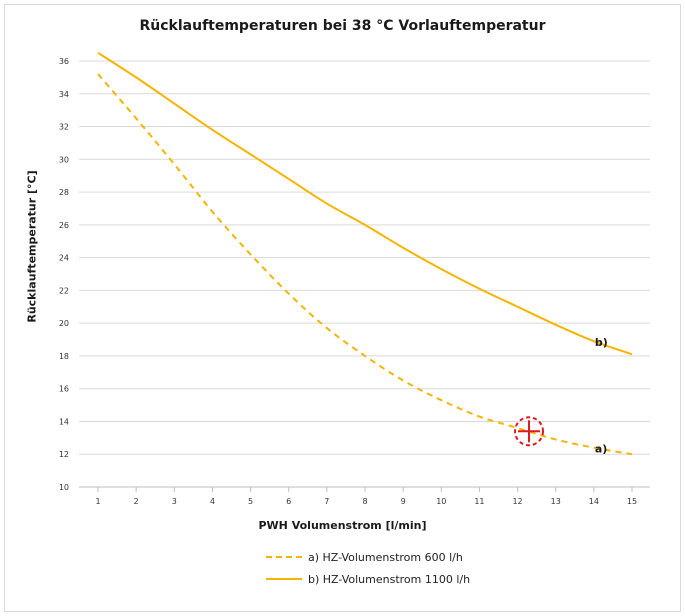 This screenshot has height=616, width=685. What do you see at coordinates (342, 525) in the screenshot?
I see `x-axis-label: PWH Volumenstrom [l/min]` at bounding box center [342, 525].